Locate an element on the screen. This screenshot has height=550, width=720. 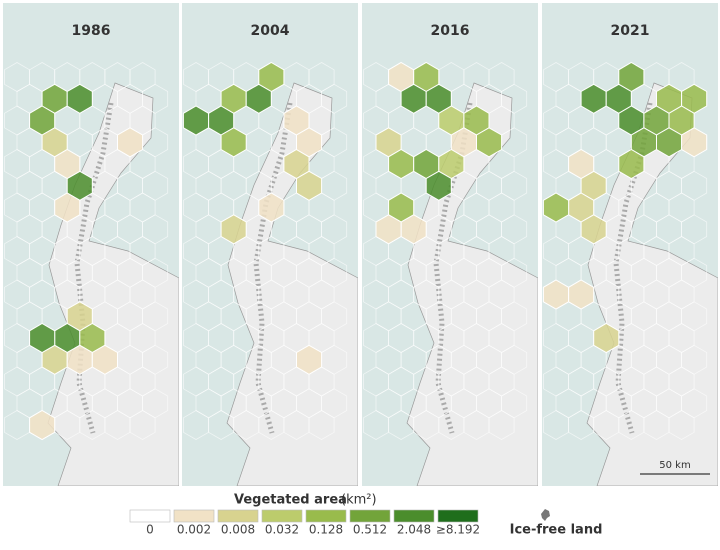
panel-title: 2016 is located at coordinates (450, 31).